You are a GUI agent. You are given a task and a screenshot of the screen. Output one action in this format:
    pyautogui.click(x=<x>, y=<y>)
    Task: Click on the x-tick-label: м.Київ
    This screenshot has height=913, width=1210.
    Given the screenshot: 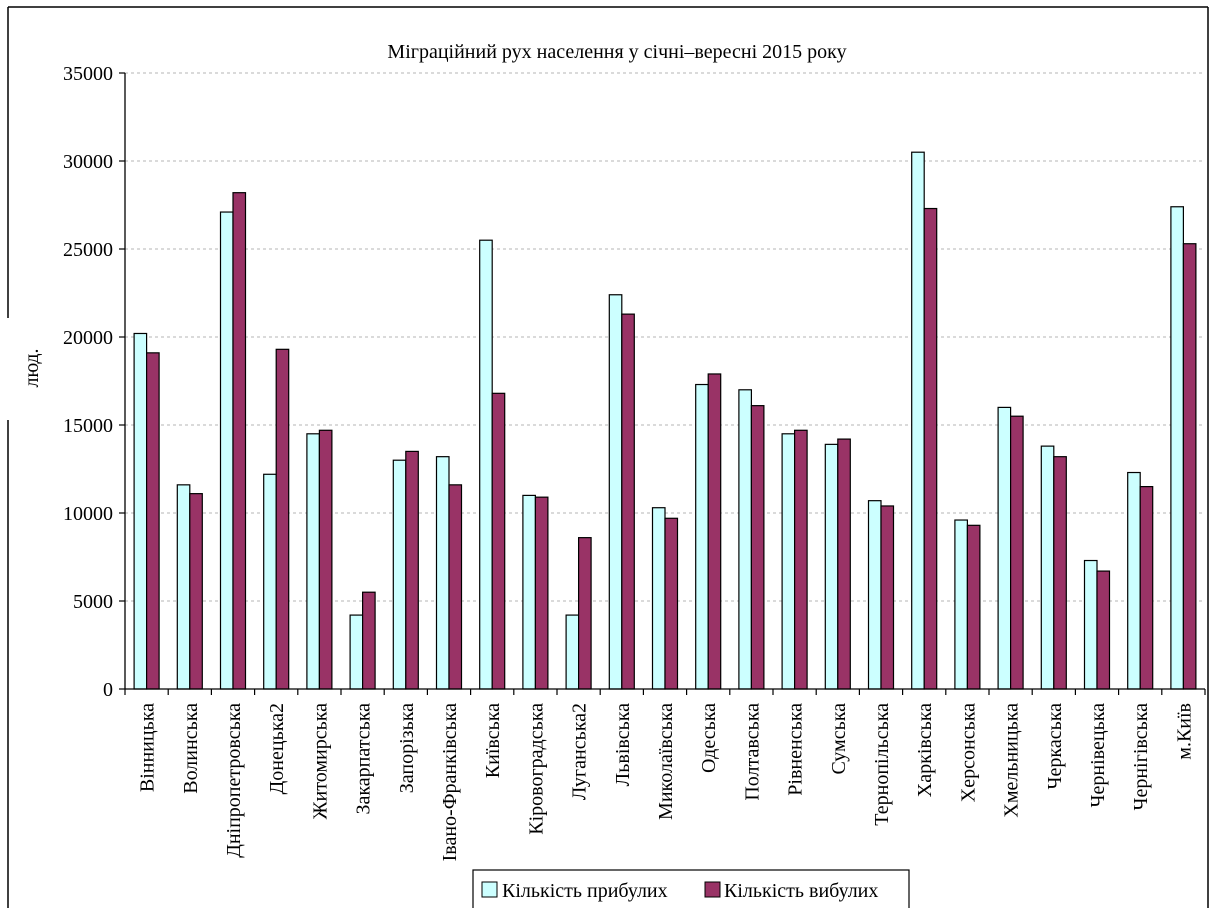 What is the action you would take?
    pyautogui.click(x=1184, y=731)
    